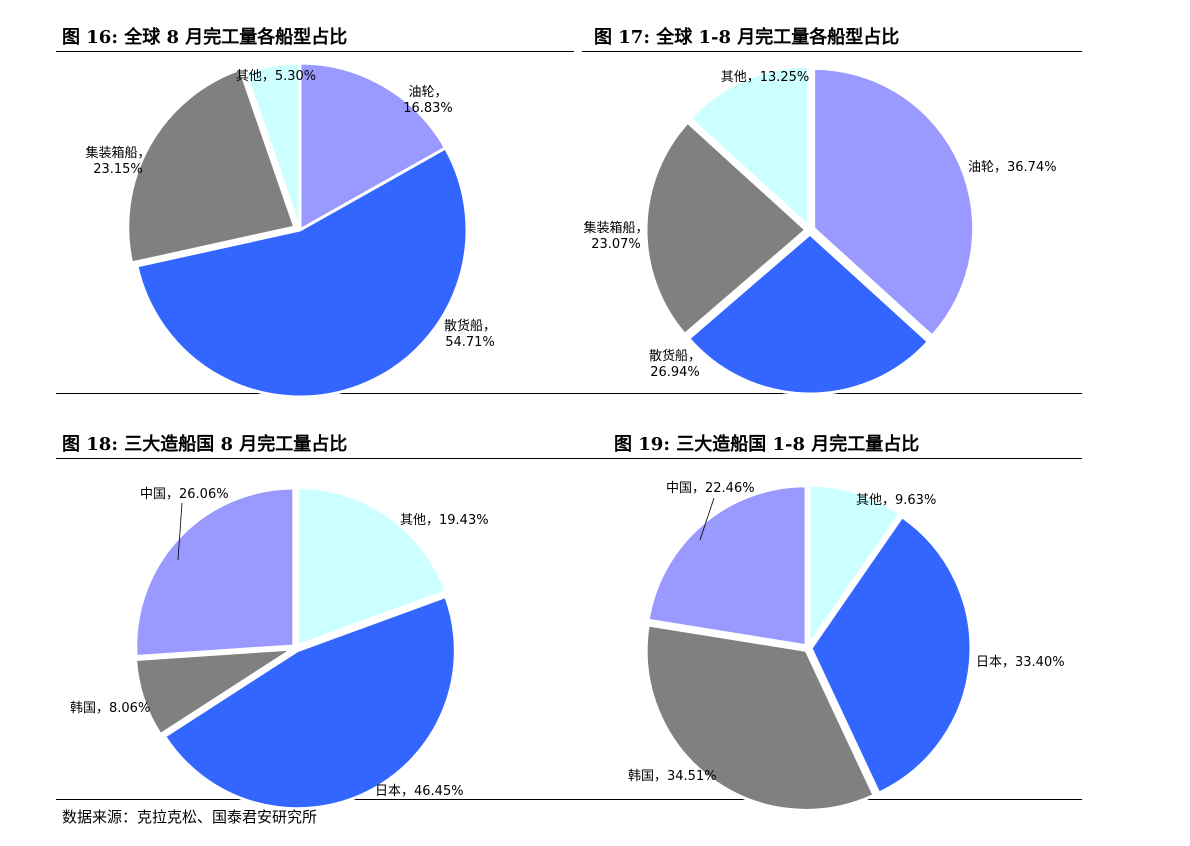 The image size is (1190, 846). Describe the element at coordinates (827, 458) in the screenshot. I see `figure-19-top-rule` at that location.